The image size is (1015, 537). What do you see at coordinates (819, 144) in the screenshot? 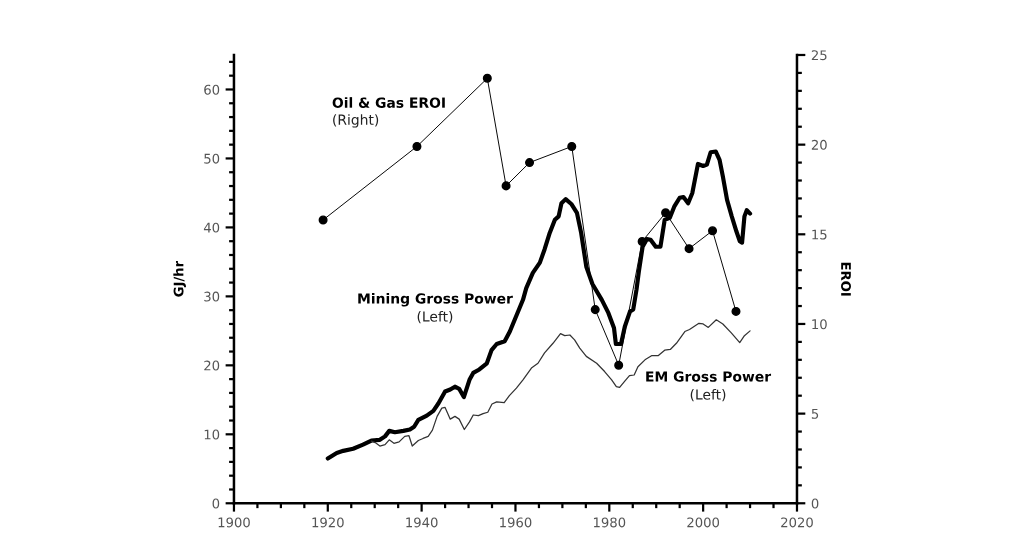
I see `y2-tick-label: 20` at bounding box center [819, 144].